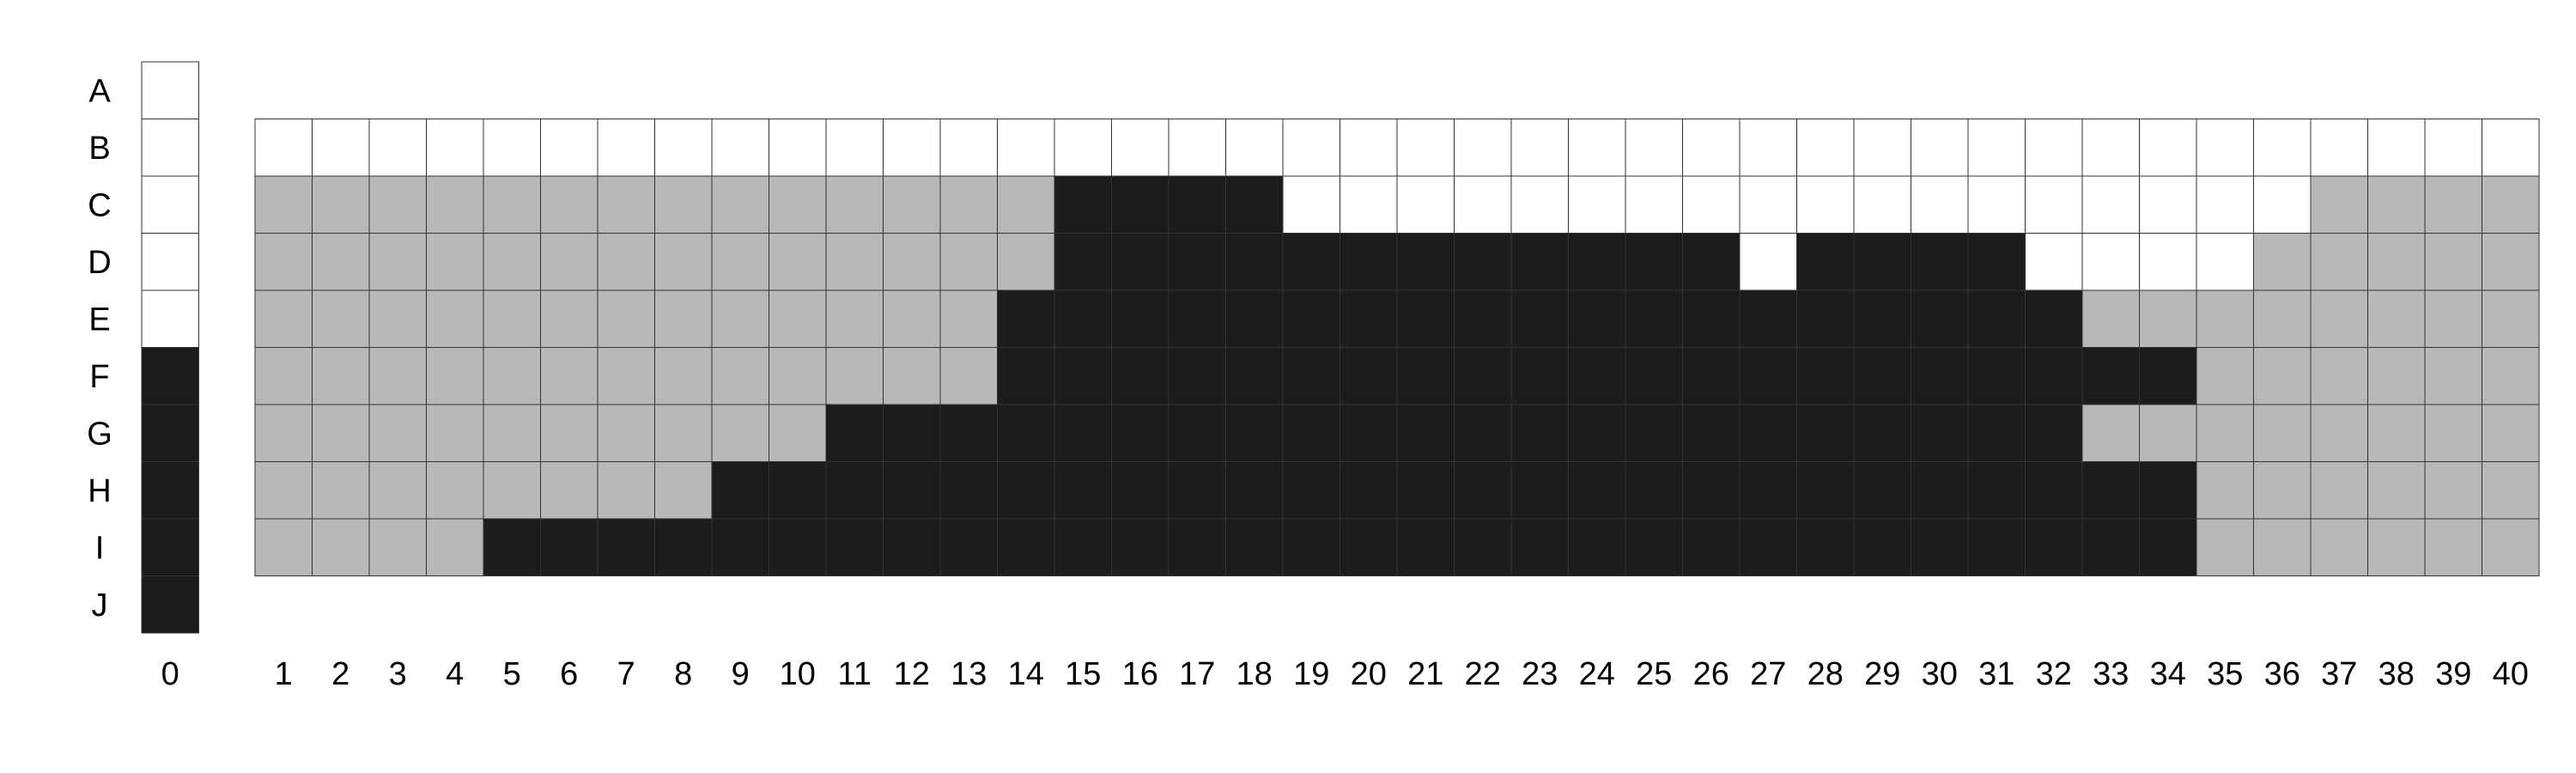 This screenshot has width=2576, height=773. What do you see at coordinates (1882, 674) in the screenshot?
I see `column-label-29: 29` at bounding box center [1882, 674].